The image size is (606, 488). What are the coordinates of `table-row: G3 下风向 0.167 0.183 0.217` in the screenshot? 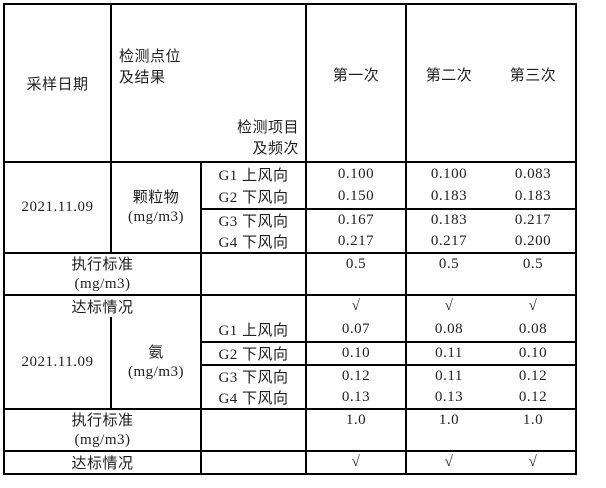 It's located at (290, 219).